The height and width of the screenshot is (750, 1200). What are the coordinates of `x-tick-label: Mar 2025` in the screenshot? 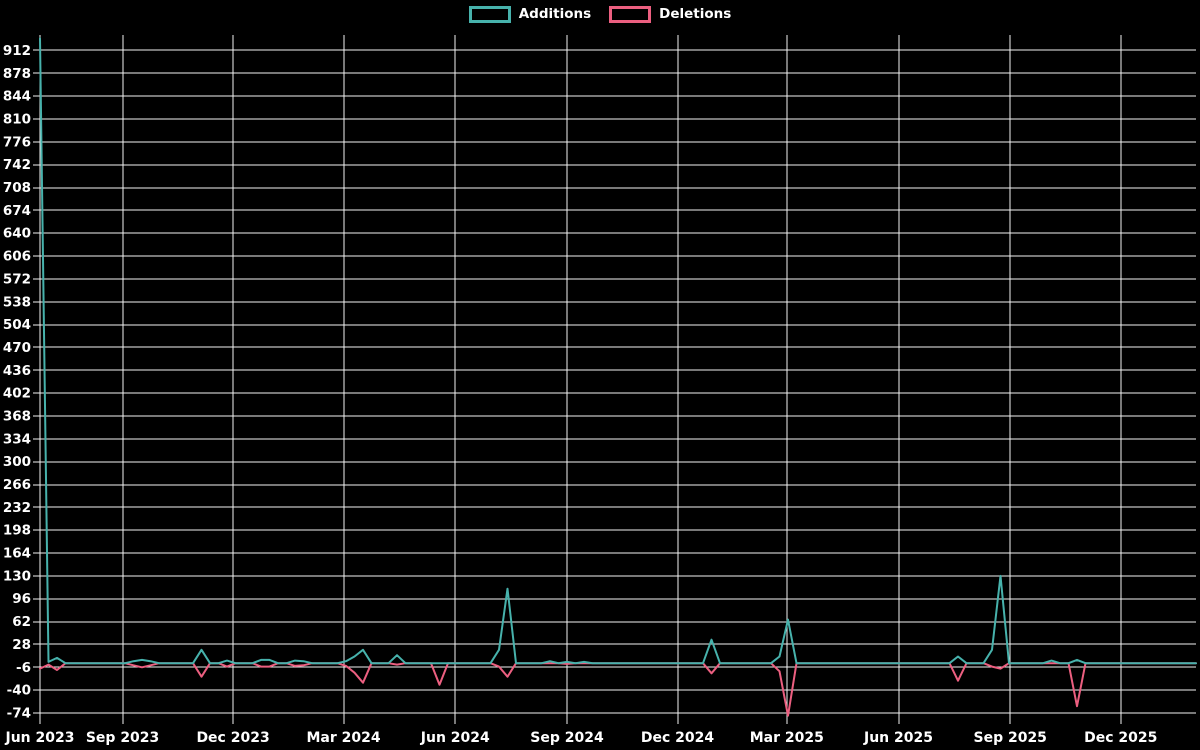 It's located at (787, 738).